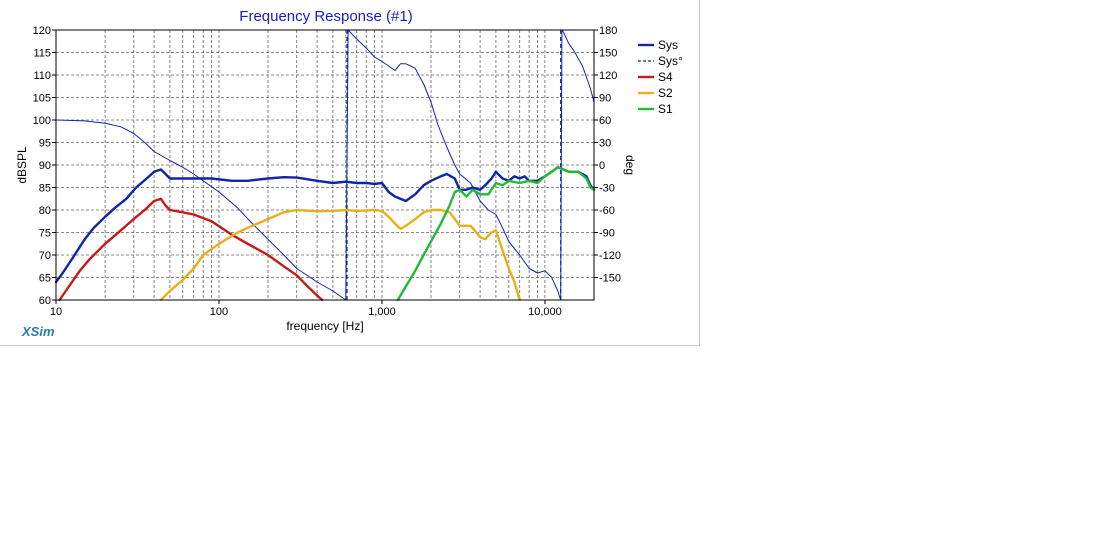 The width and height of the screenshot is (1095, 543). Describe the element at coordinates (56, 312) in the screenshot. I see `x-tick-label: 10` at that location.